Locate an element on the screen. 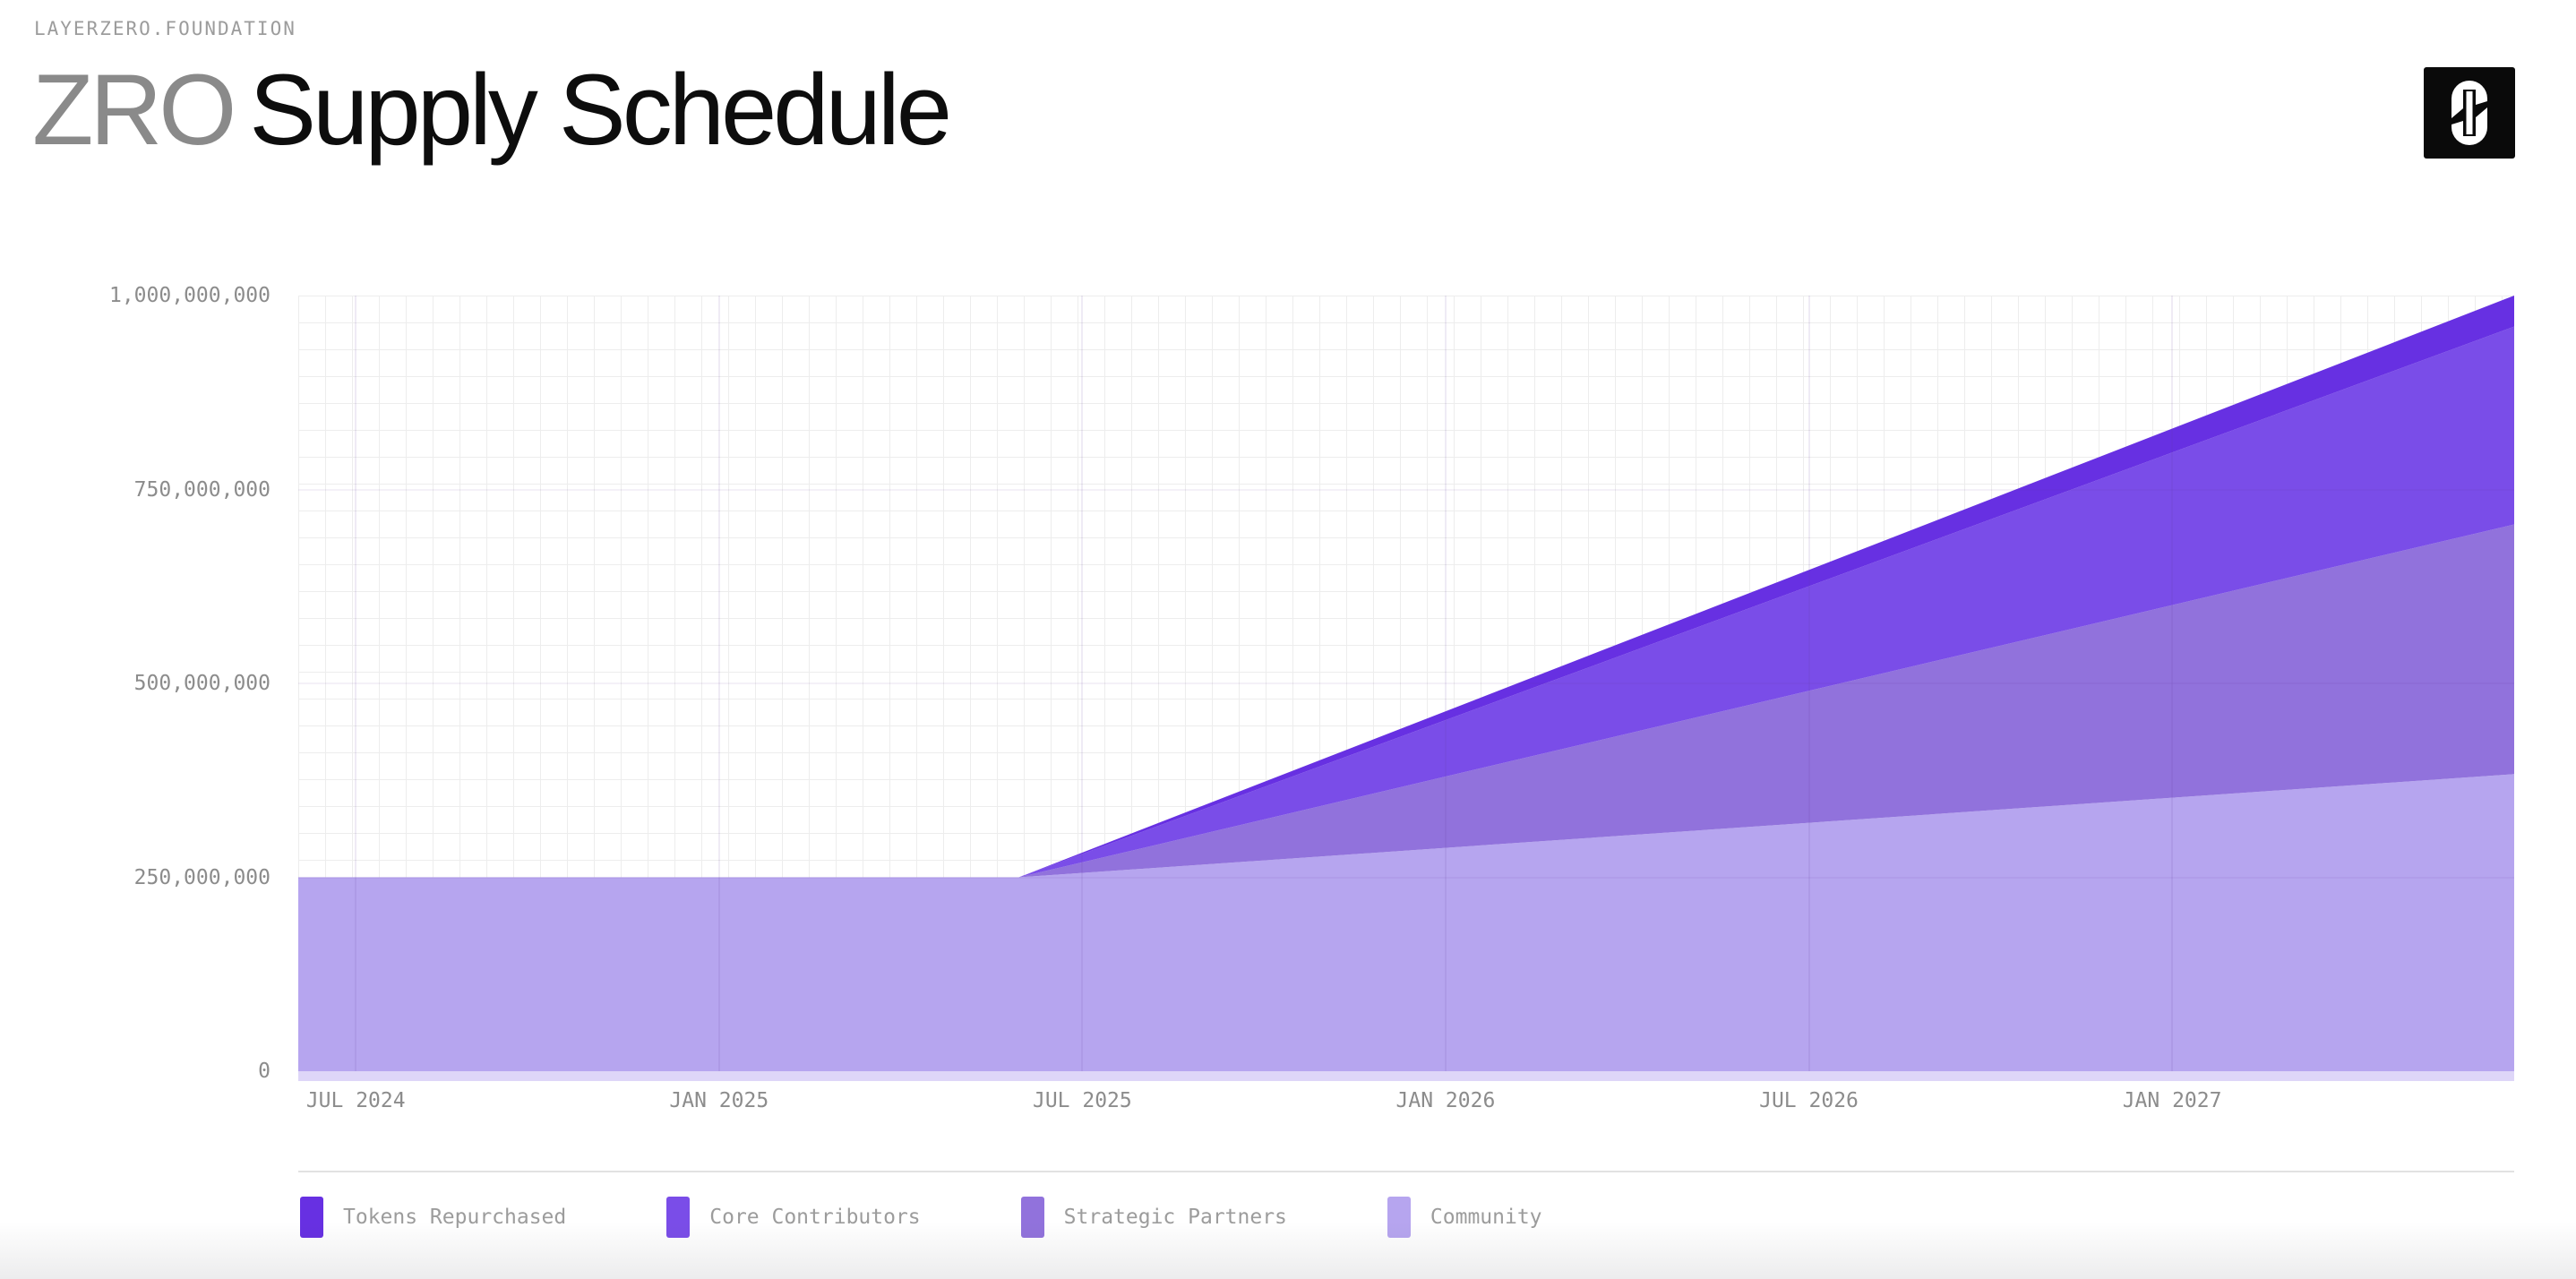  y-tick-label: 0 is located at coordinates (264, 1072).